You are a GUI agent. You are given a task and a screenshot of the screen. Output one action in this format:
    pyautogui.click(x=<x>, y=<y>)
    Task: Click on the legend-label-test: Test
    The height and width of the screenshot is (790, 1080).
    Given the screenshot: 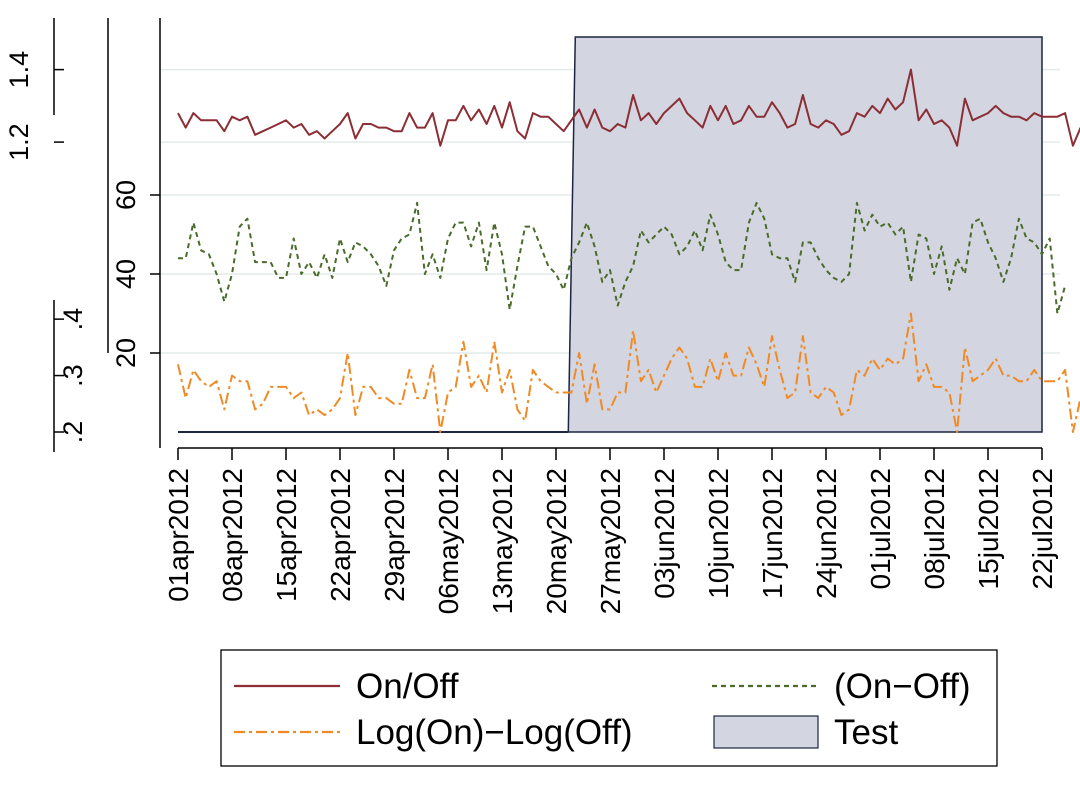 What is the action you would take?
    pyautogui.click(x=866, y=732)
    